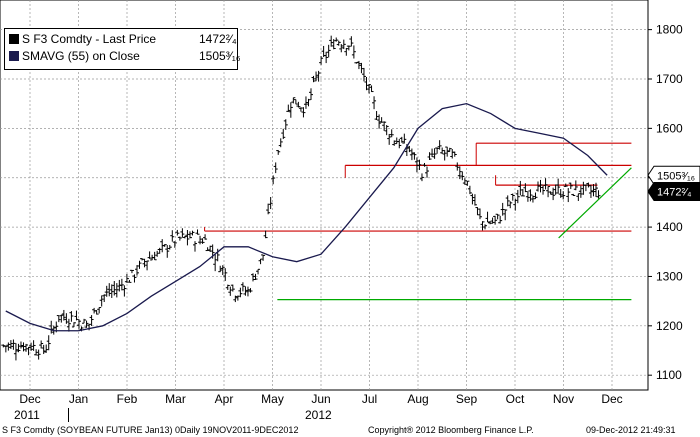 This screenshot has height=437, width=700. What do you see at coordinates (467, 399) in the screenshot?
I see `x-tick-label: Sep` at bounding box center [467, 399].